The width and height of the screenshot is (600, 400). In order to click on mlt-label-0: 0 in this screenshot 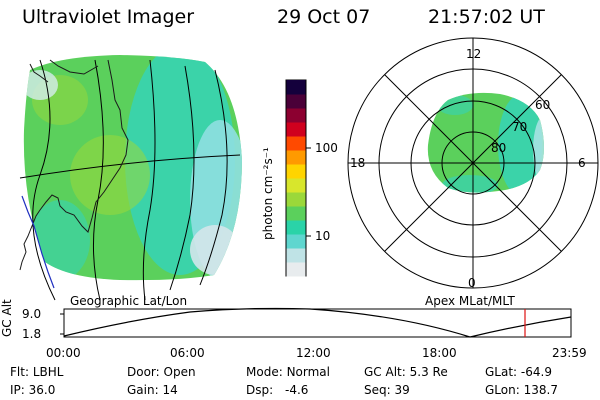, I will do `click(472, 283)`.